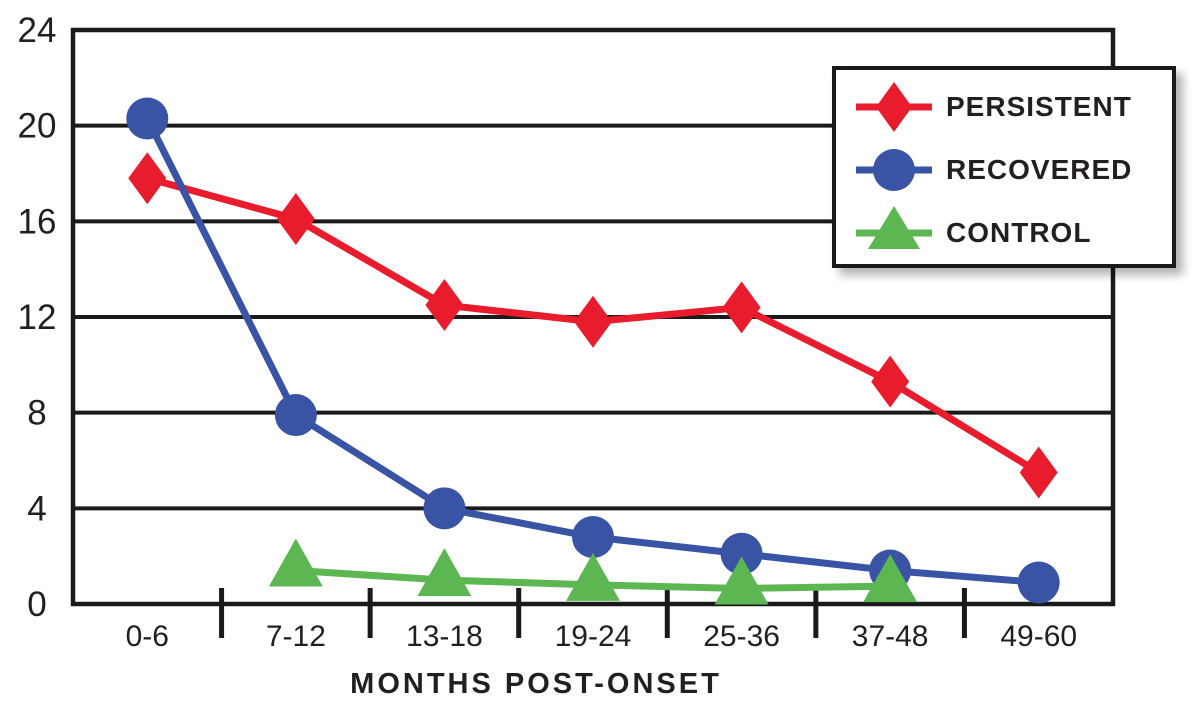 Image resolution: width=1200 pixels, height=718 pixels. What do you see at coordinates (36, 604) in the screenshot?
I see `y-tick-label: 0` at bounding box center [36, 604].